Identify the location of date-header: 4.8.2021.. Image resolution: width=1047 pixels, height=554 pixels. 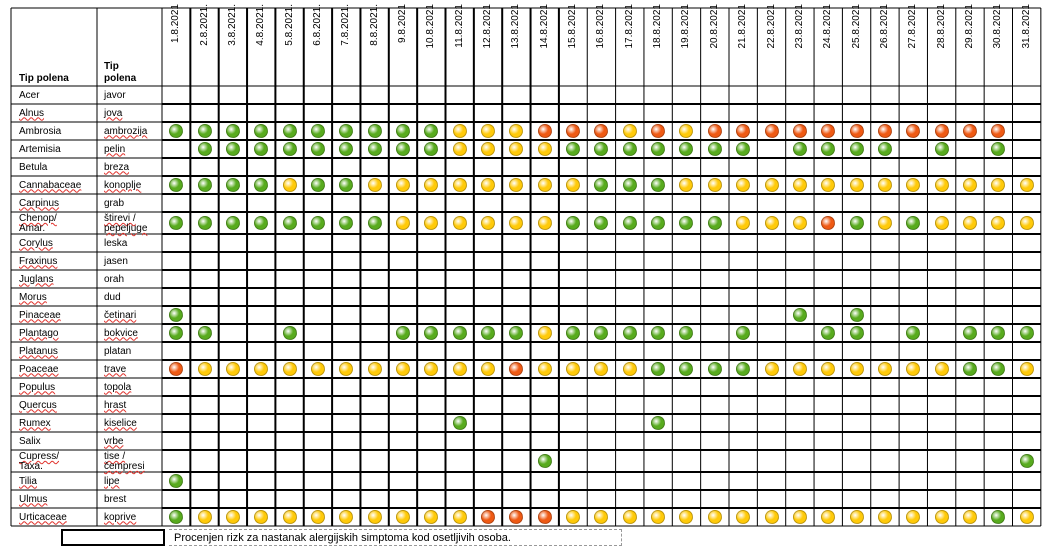
(261, 25).